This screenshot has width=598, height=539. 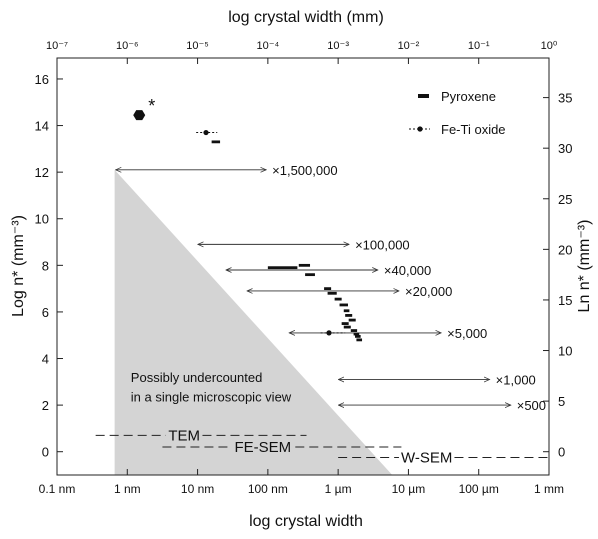 What do you see at coordinates (549, 489) in the screenshot?
I see `x-bottom-tick-label: 1 mm` at bounding box center [549, 489].